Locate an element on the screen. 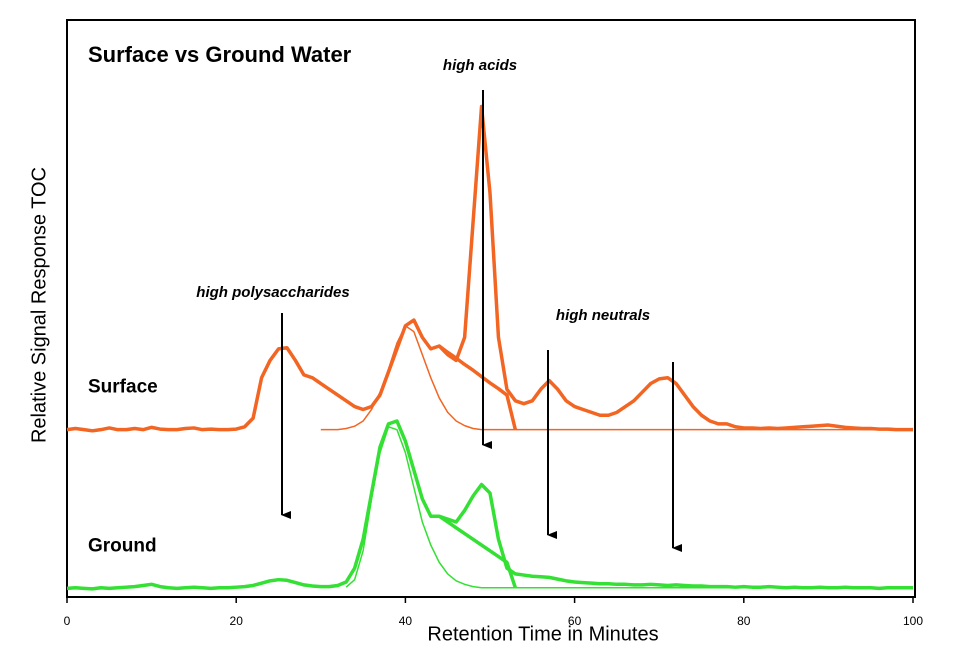 The width and height of the screenshot is (978, 669). chart-title: Surface vs Ground Water is located at coordinates (220, 54).